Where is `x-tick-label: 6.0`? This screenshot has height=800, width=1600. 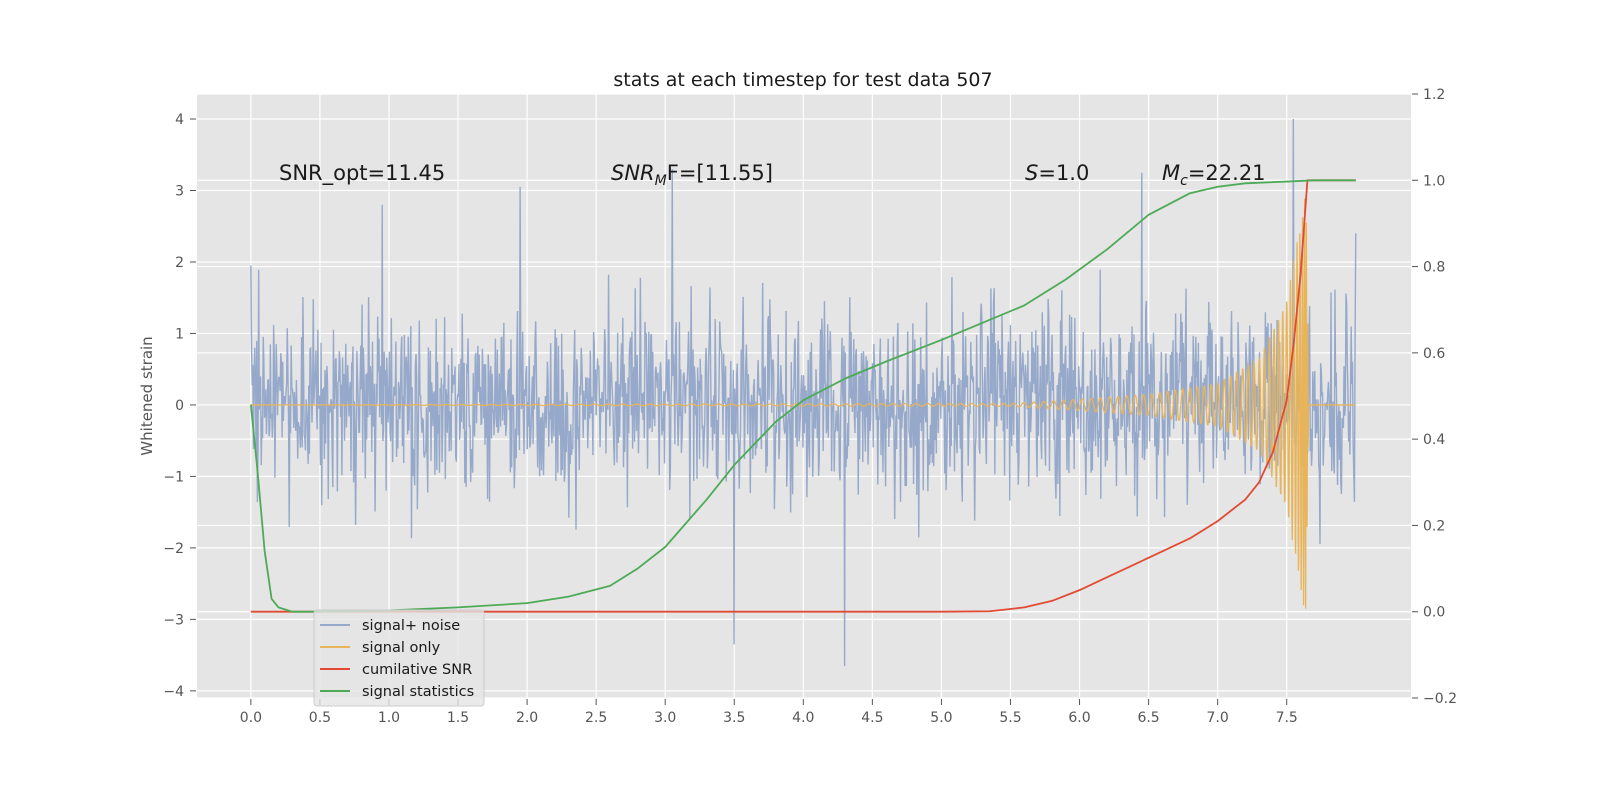
x-tick-label: 6.0 is located at coordinates (1079, 718).